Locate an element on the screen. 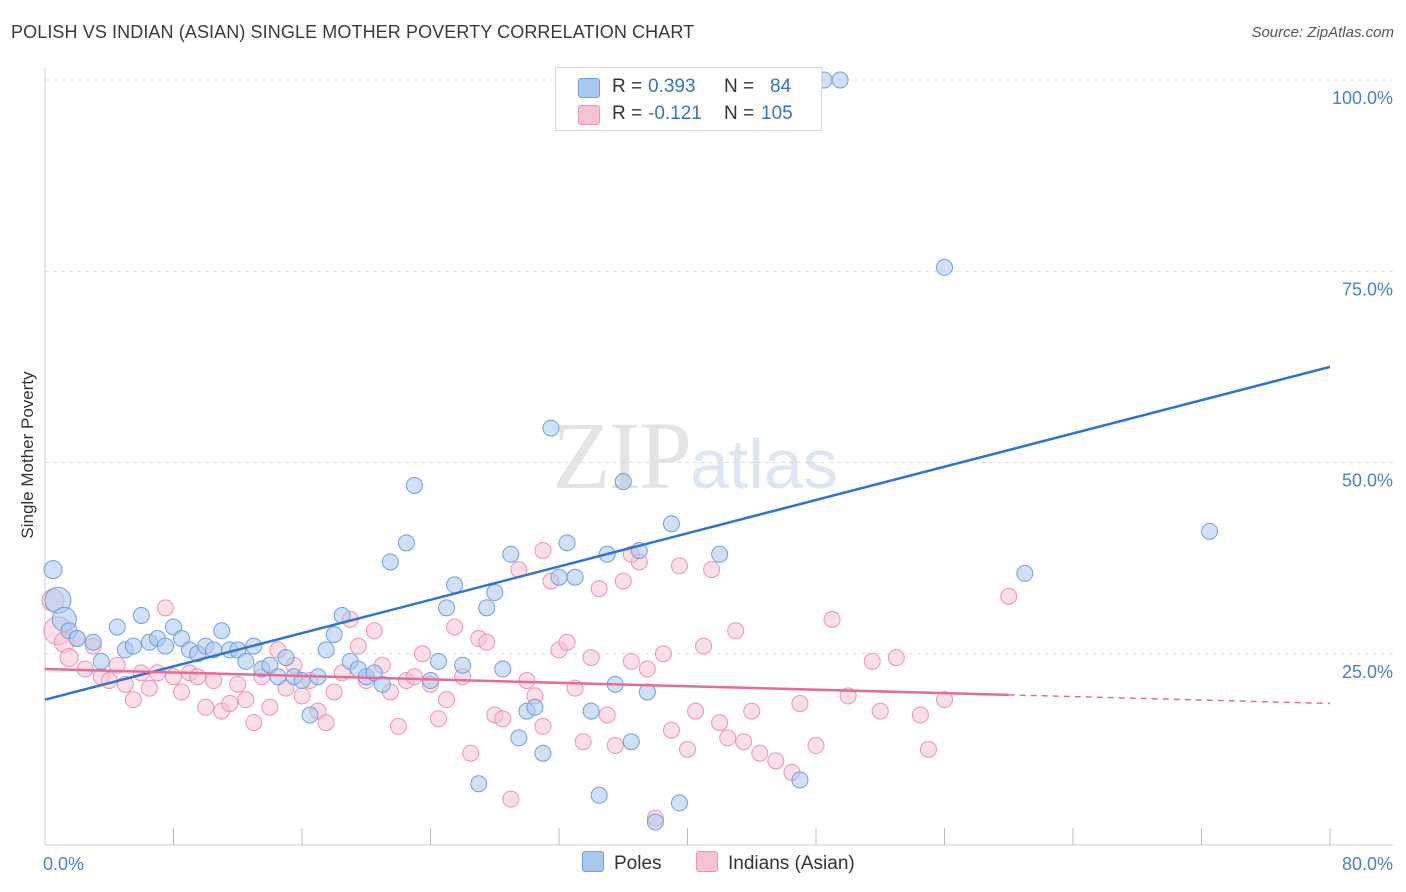 This screenshot has width=1406, height=892. indians-r-value: -0.121 is located at coordinates (675, 113).